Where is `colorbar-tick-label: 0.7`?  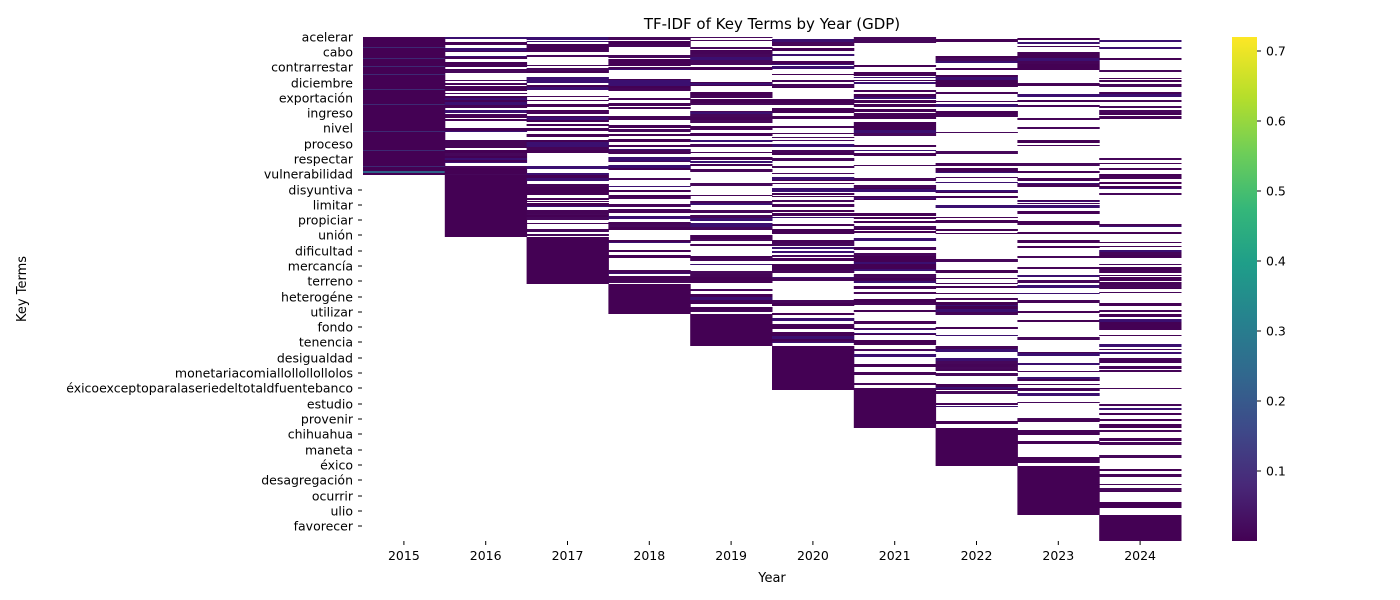 colorbar-tick-label: 0.7 is located at coordinates (1276, 51).